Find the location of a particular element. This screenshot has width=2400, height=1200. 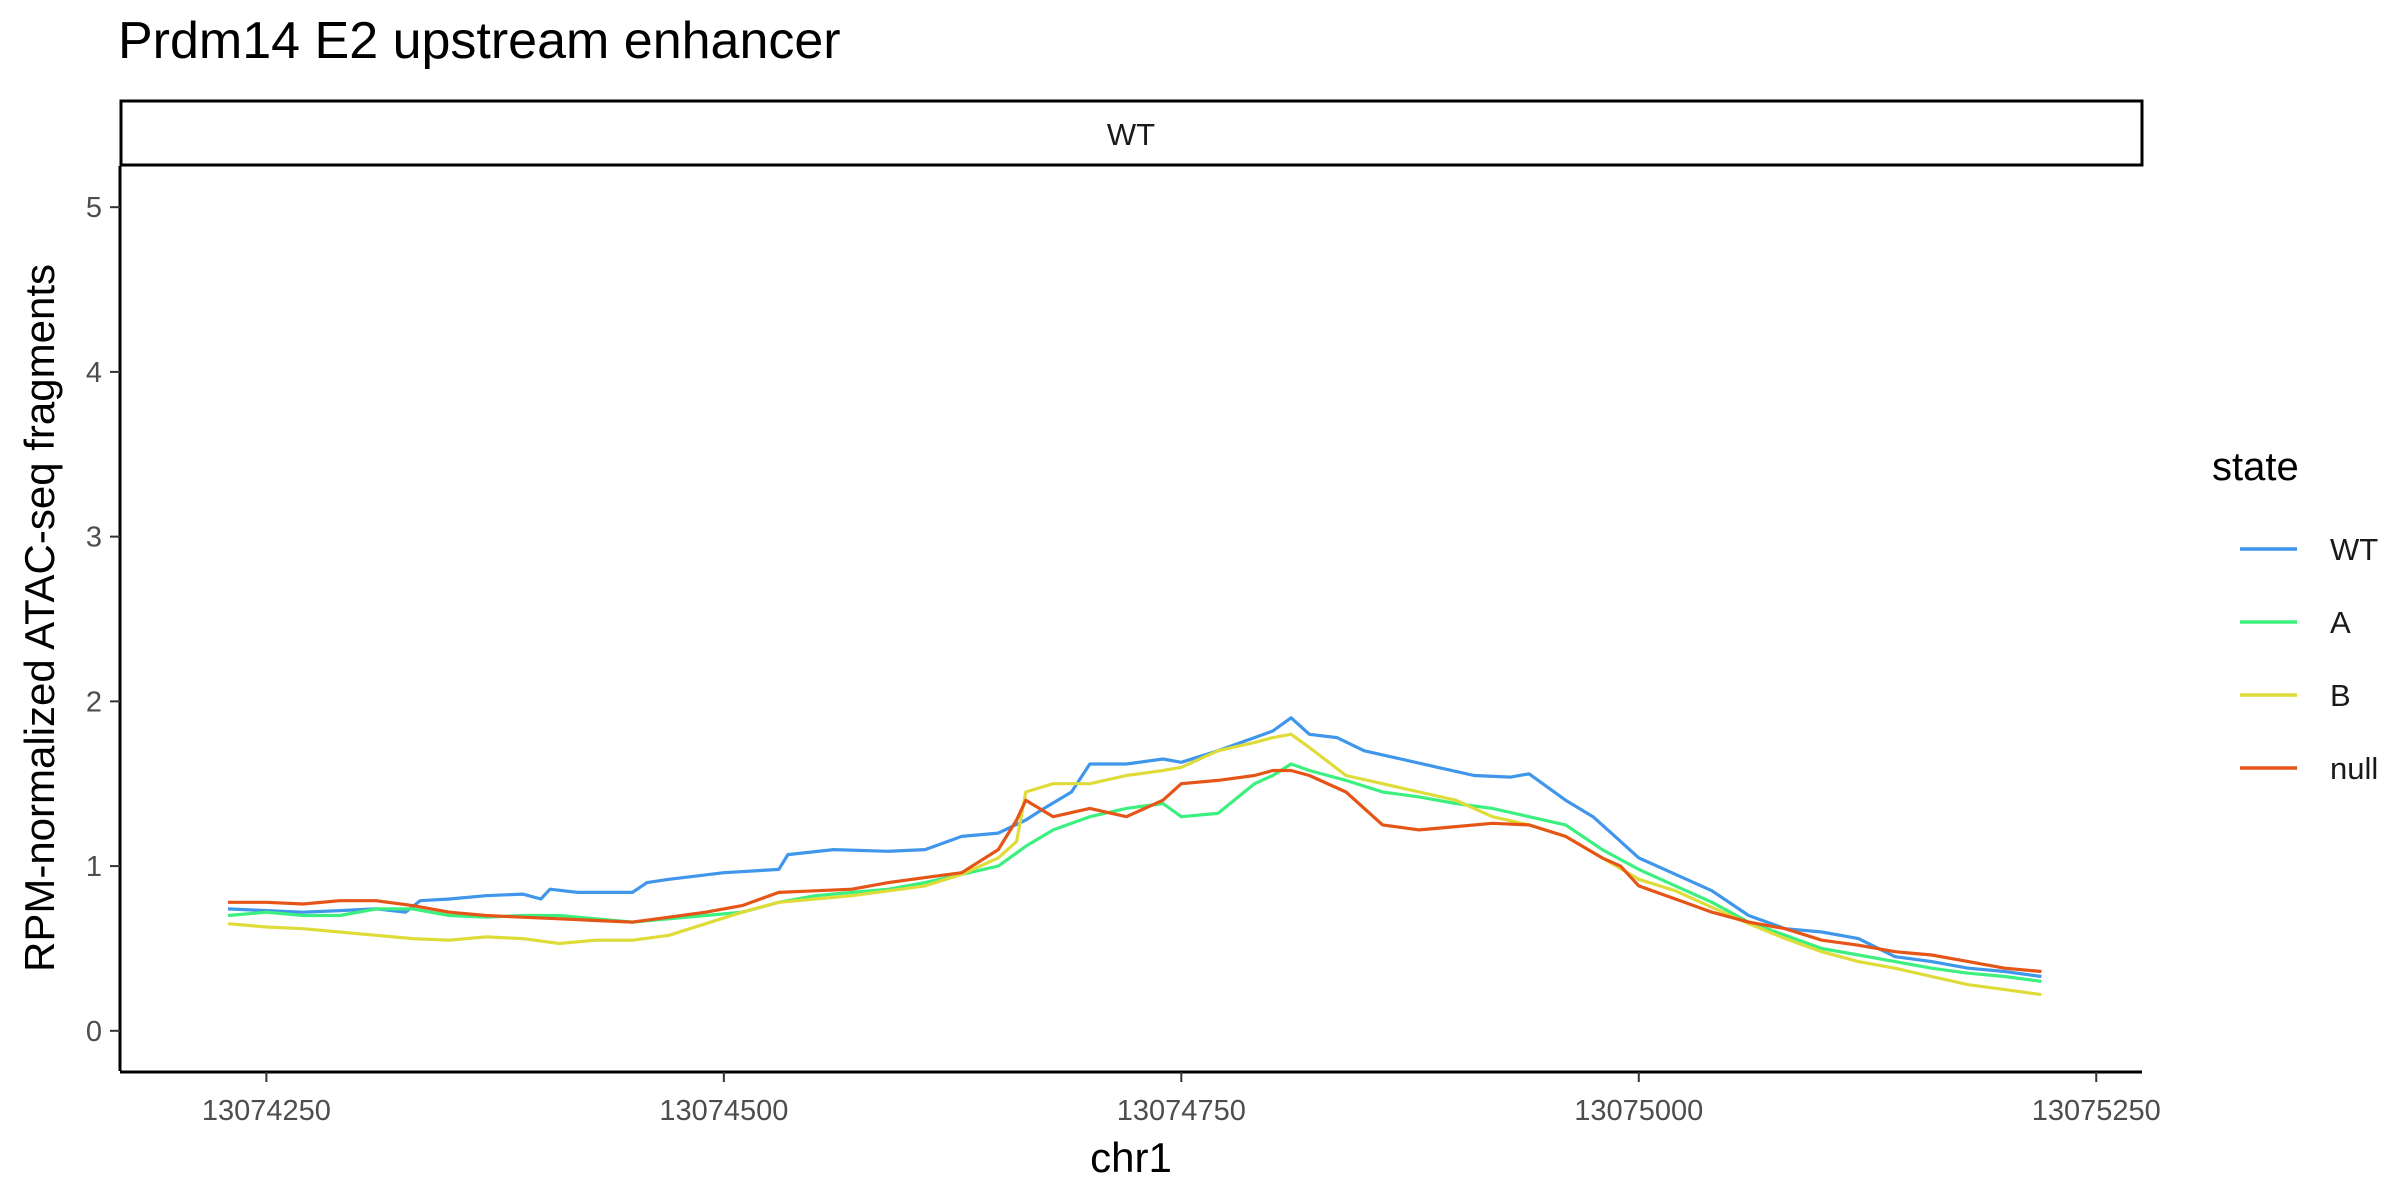

legend-label-a: A is located at coordinates (2340, 622).